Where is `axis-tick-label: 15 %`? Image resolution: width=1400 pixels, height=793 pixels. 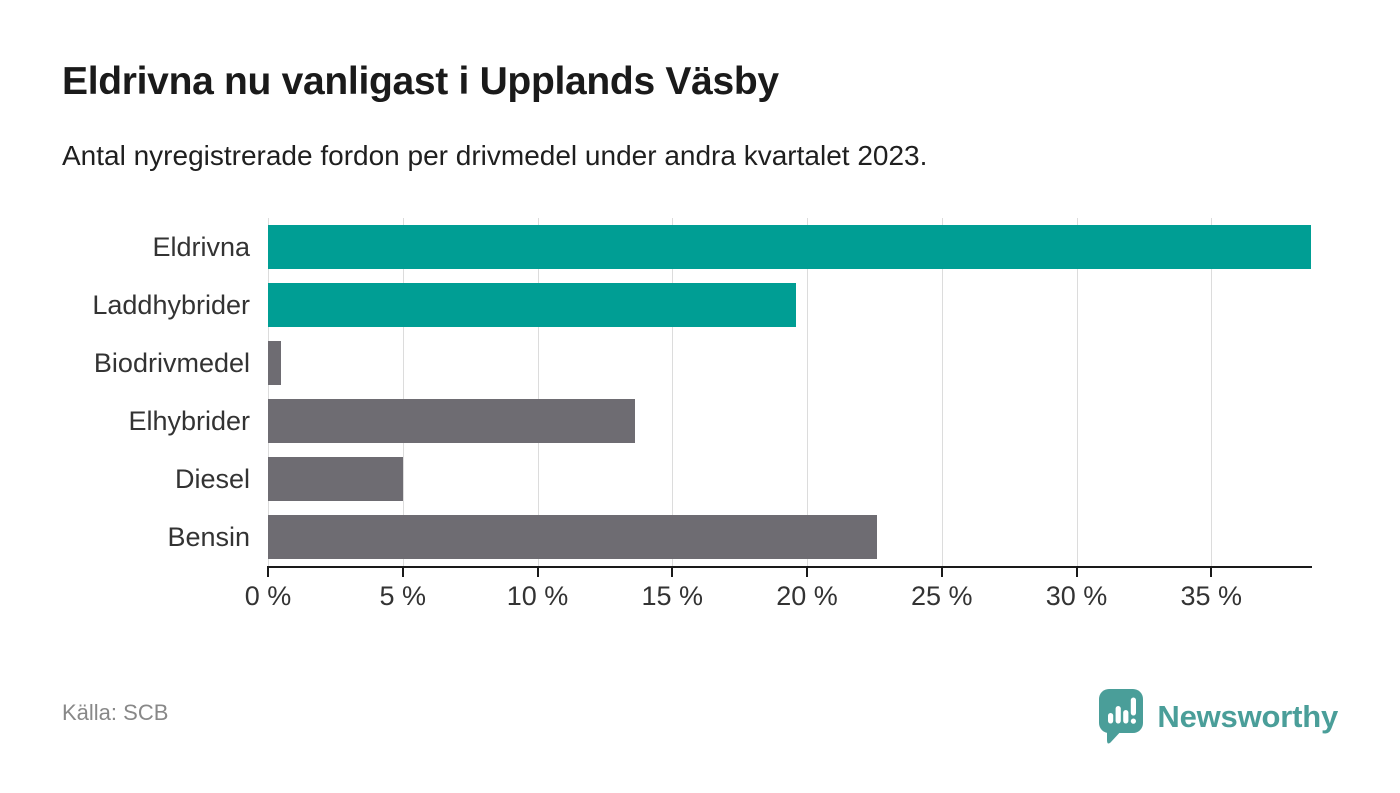
axis-tick-label: 15 % is located at coordinates (672, 596).